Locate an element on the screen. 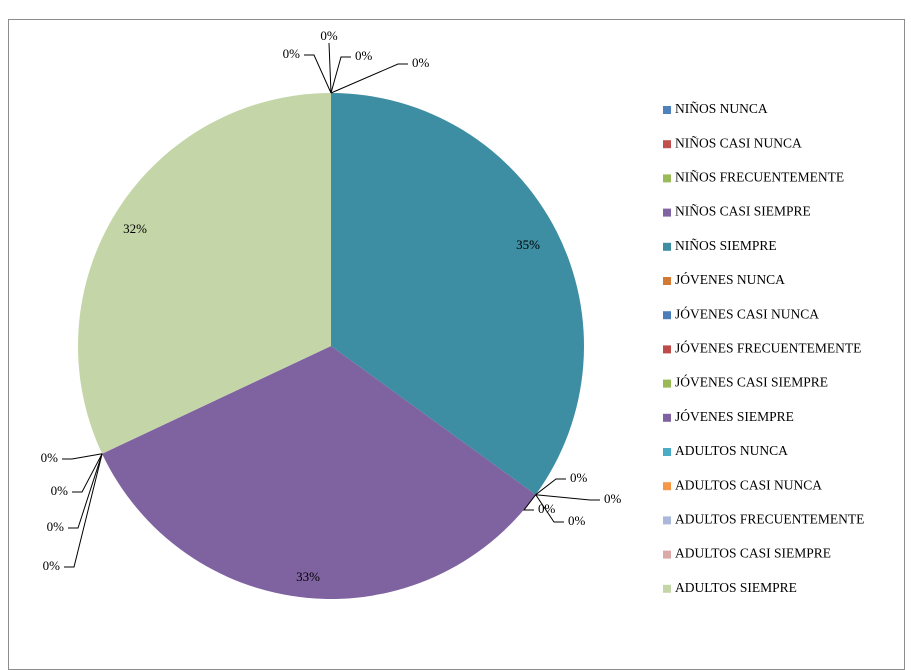 This screenshot has height=670, width=911. legend-label-adultos-casi-siempre: ADULTOS CASI SIEMPRE is located at coordinates (753, 553).